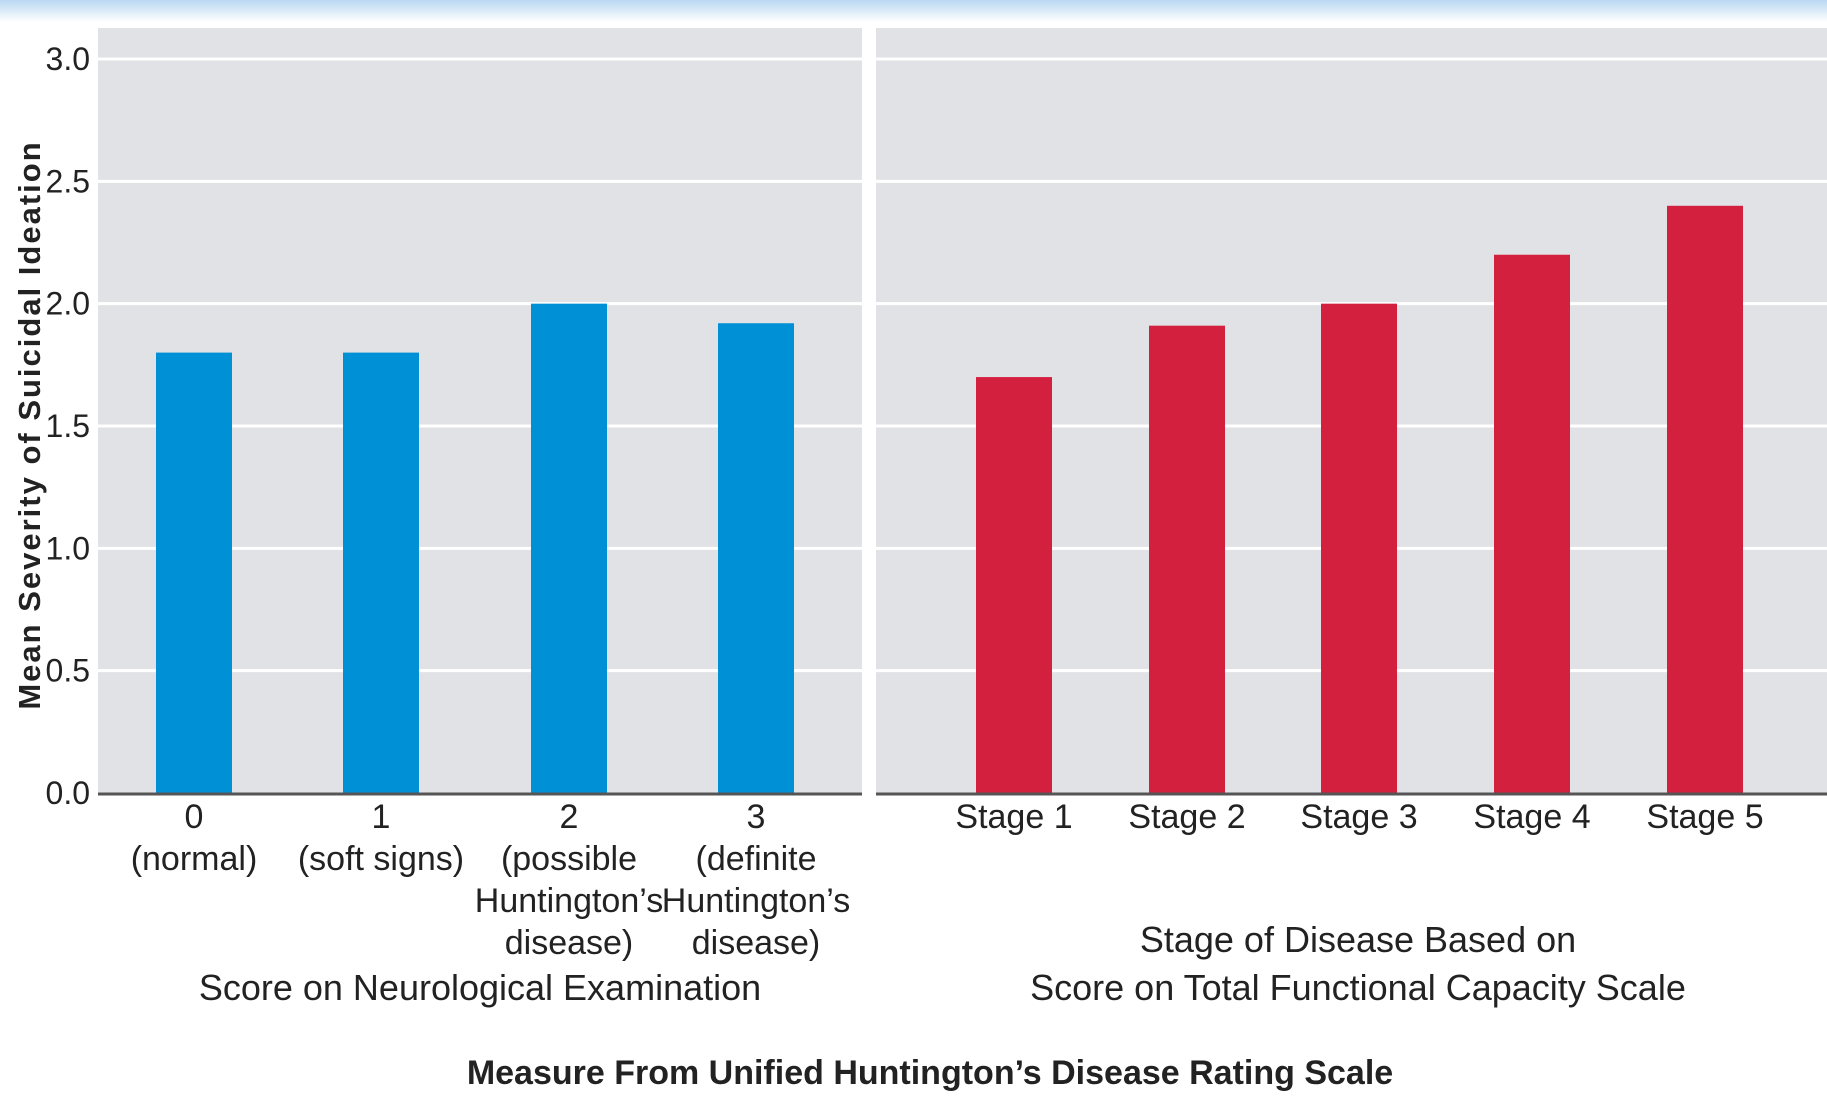  What do you see at coordinates (569, 880) in the screenshot?
I see `x-tick-label: 2 (possible Huntington’s disease)` at bounding box center [569, 880].